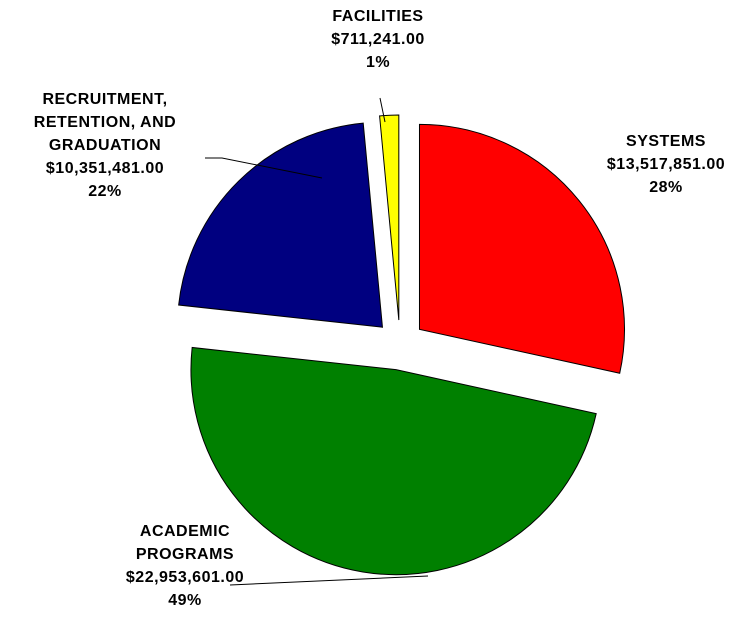 The height and width of the screenshot is (641, 744). I want to click on value-label: $22,953,601.00, so click(185, 577).